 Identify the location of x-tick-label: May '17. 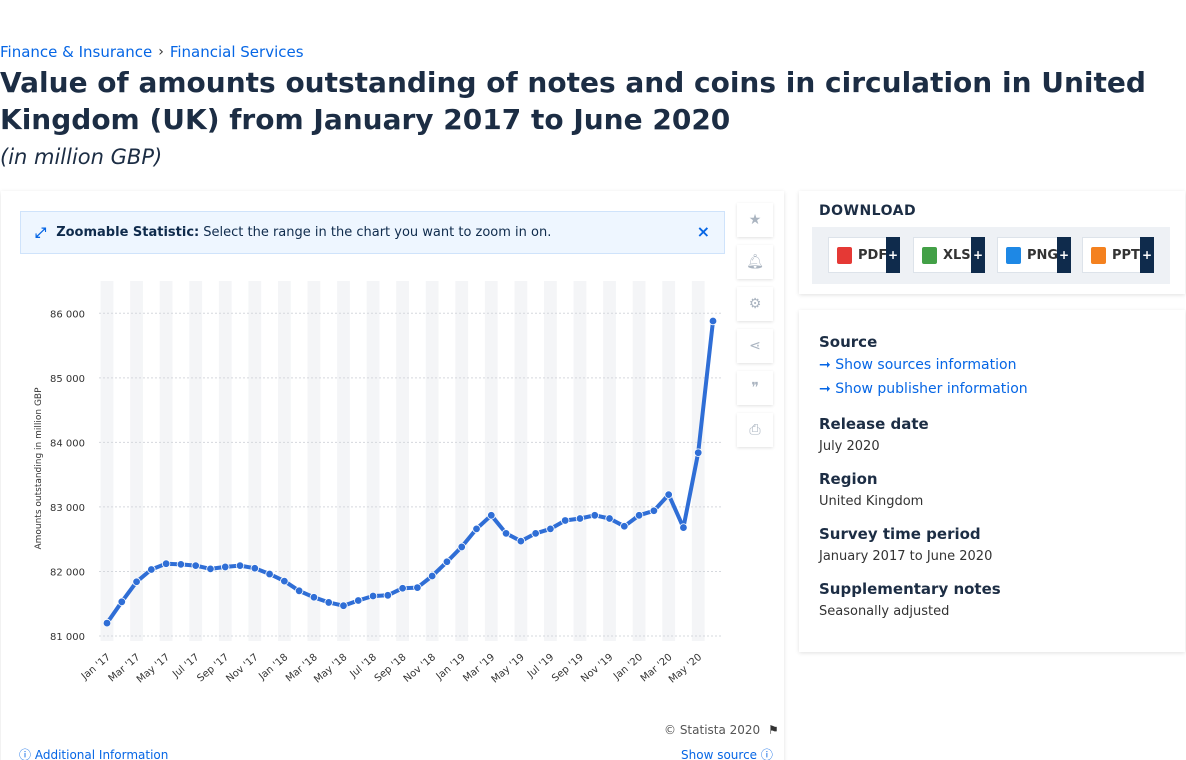
(153, 669).